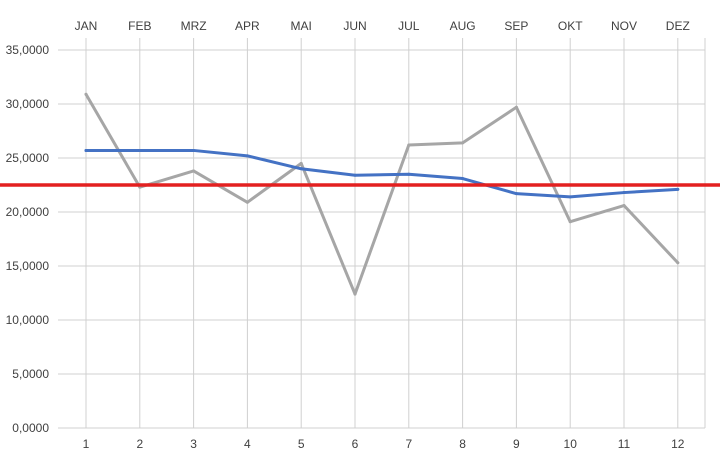  I want to click on month-label: JUN, so click(354, 26).